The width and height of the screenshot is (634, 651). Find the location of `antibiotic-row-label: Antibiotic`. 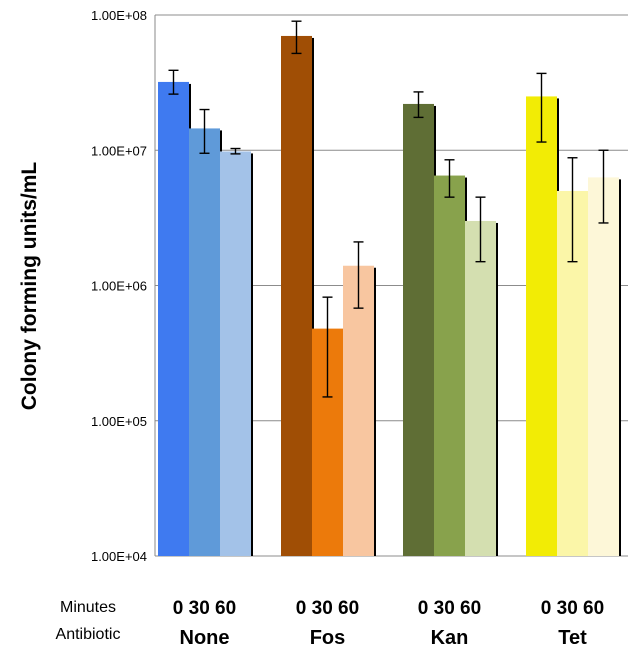

antibiotic-row-label: Antibiotic is located at coordinates (88, 634).